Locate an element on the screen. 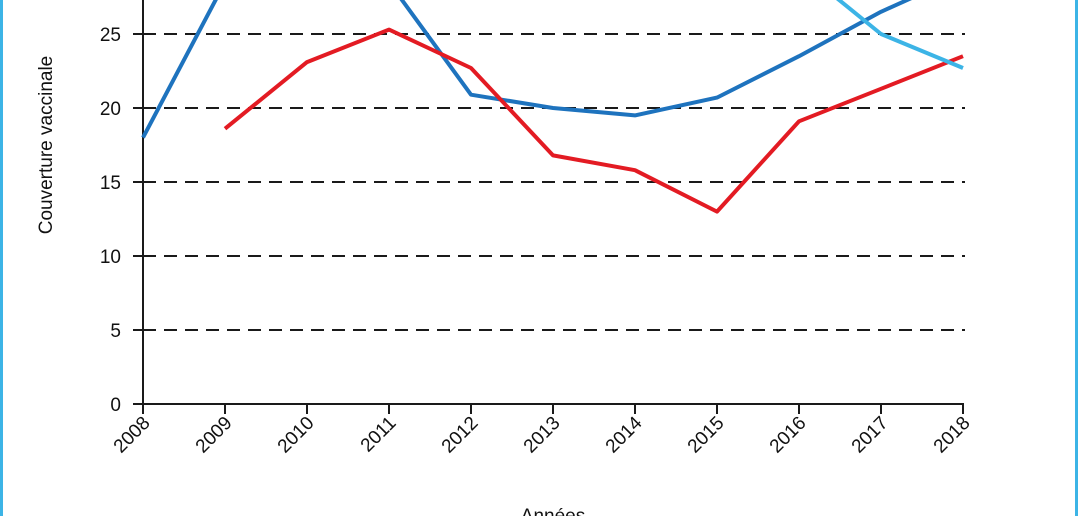 The image size is (1078, 516). y-tick-label: 15 is located at coordinates (110, 183).